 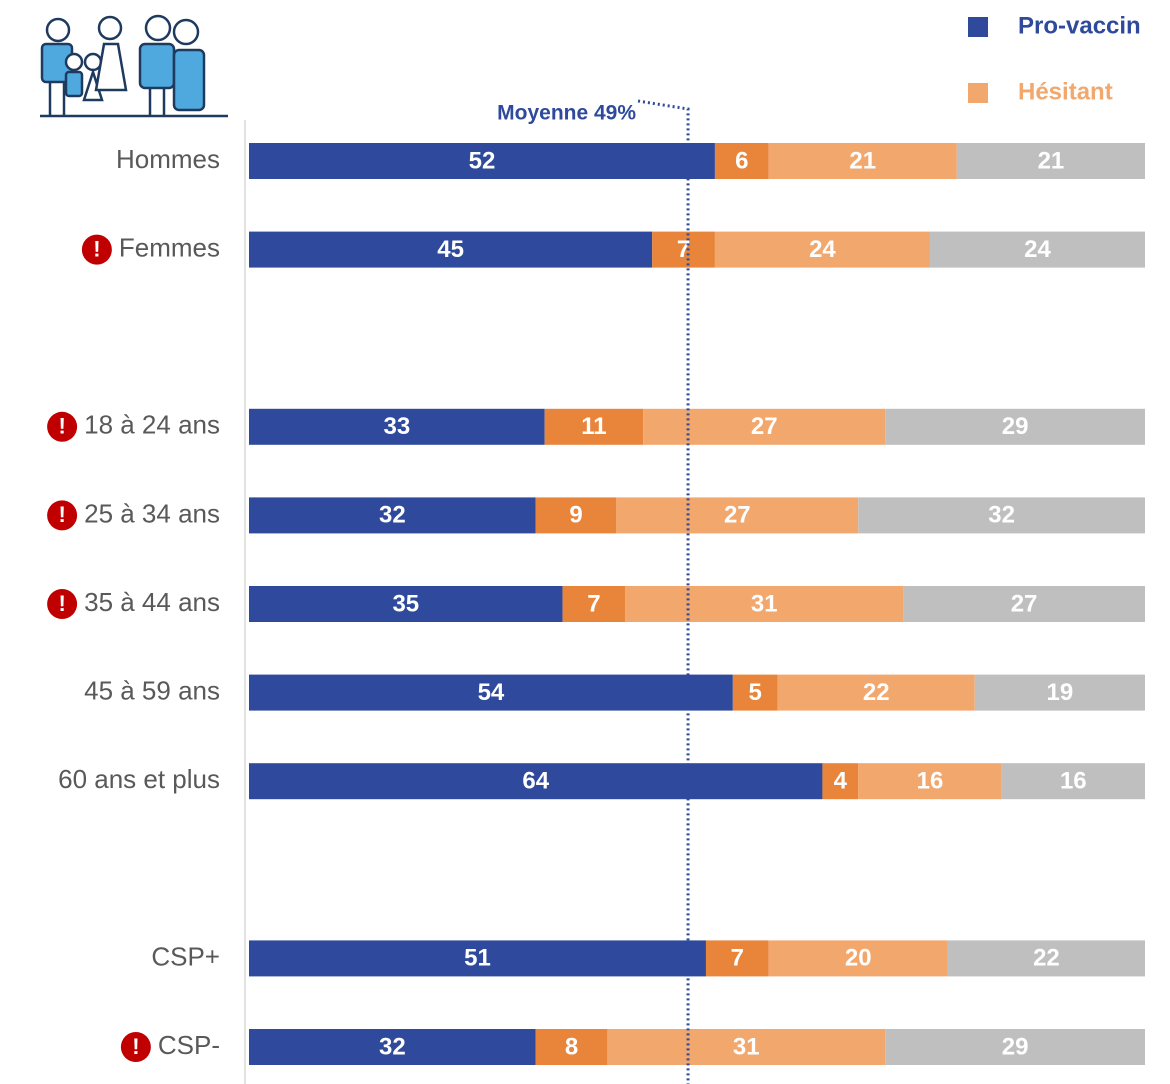 I want to click on y-tick-label: 18 à 24 ans, so click(x=152, y=425).